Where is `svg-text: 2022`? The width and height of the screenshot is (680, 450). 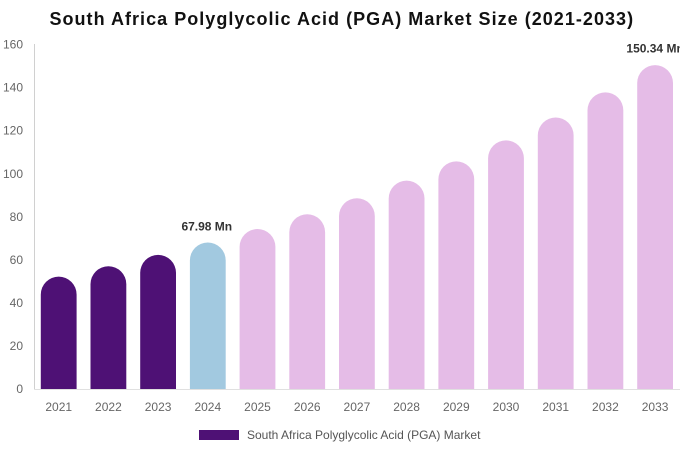
svg-text: 2022 is located at coordinates (108, 407).